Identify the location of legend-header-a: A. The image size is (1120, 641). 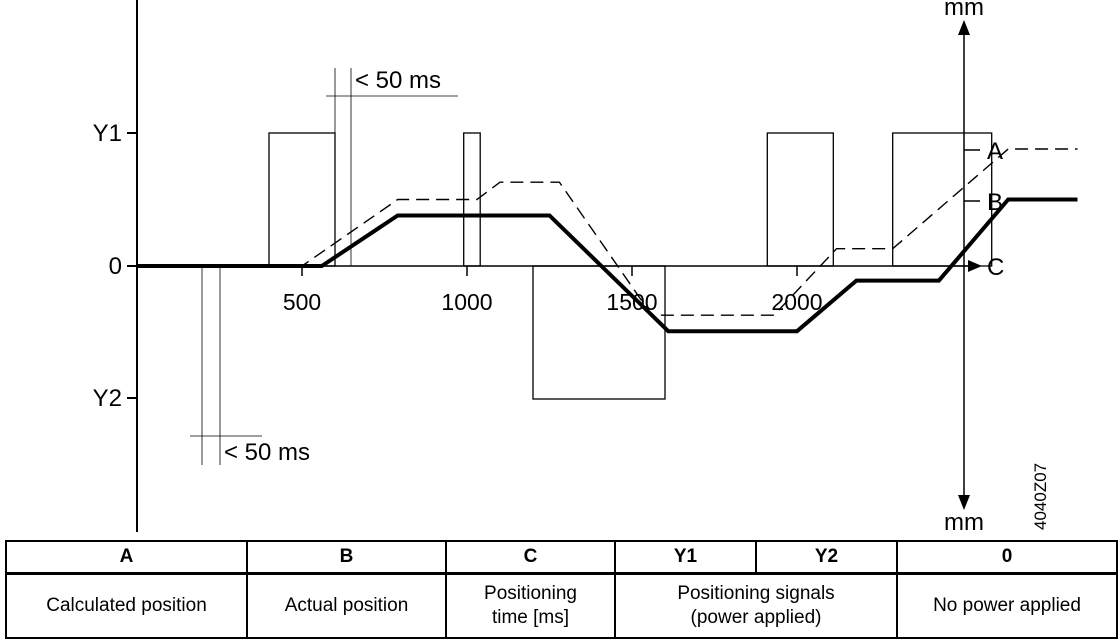
(126, 557).